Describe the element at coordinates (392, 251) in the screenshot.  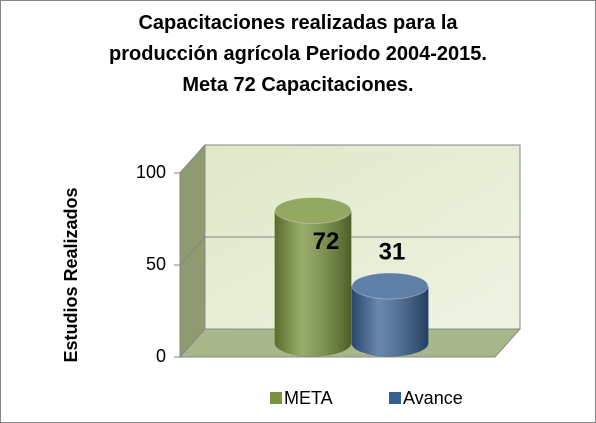
I see `data-label: 31` at that location.